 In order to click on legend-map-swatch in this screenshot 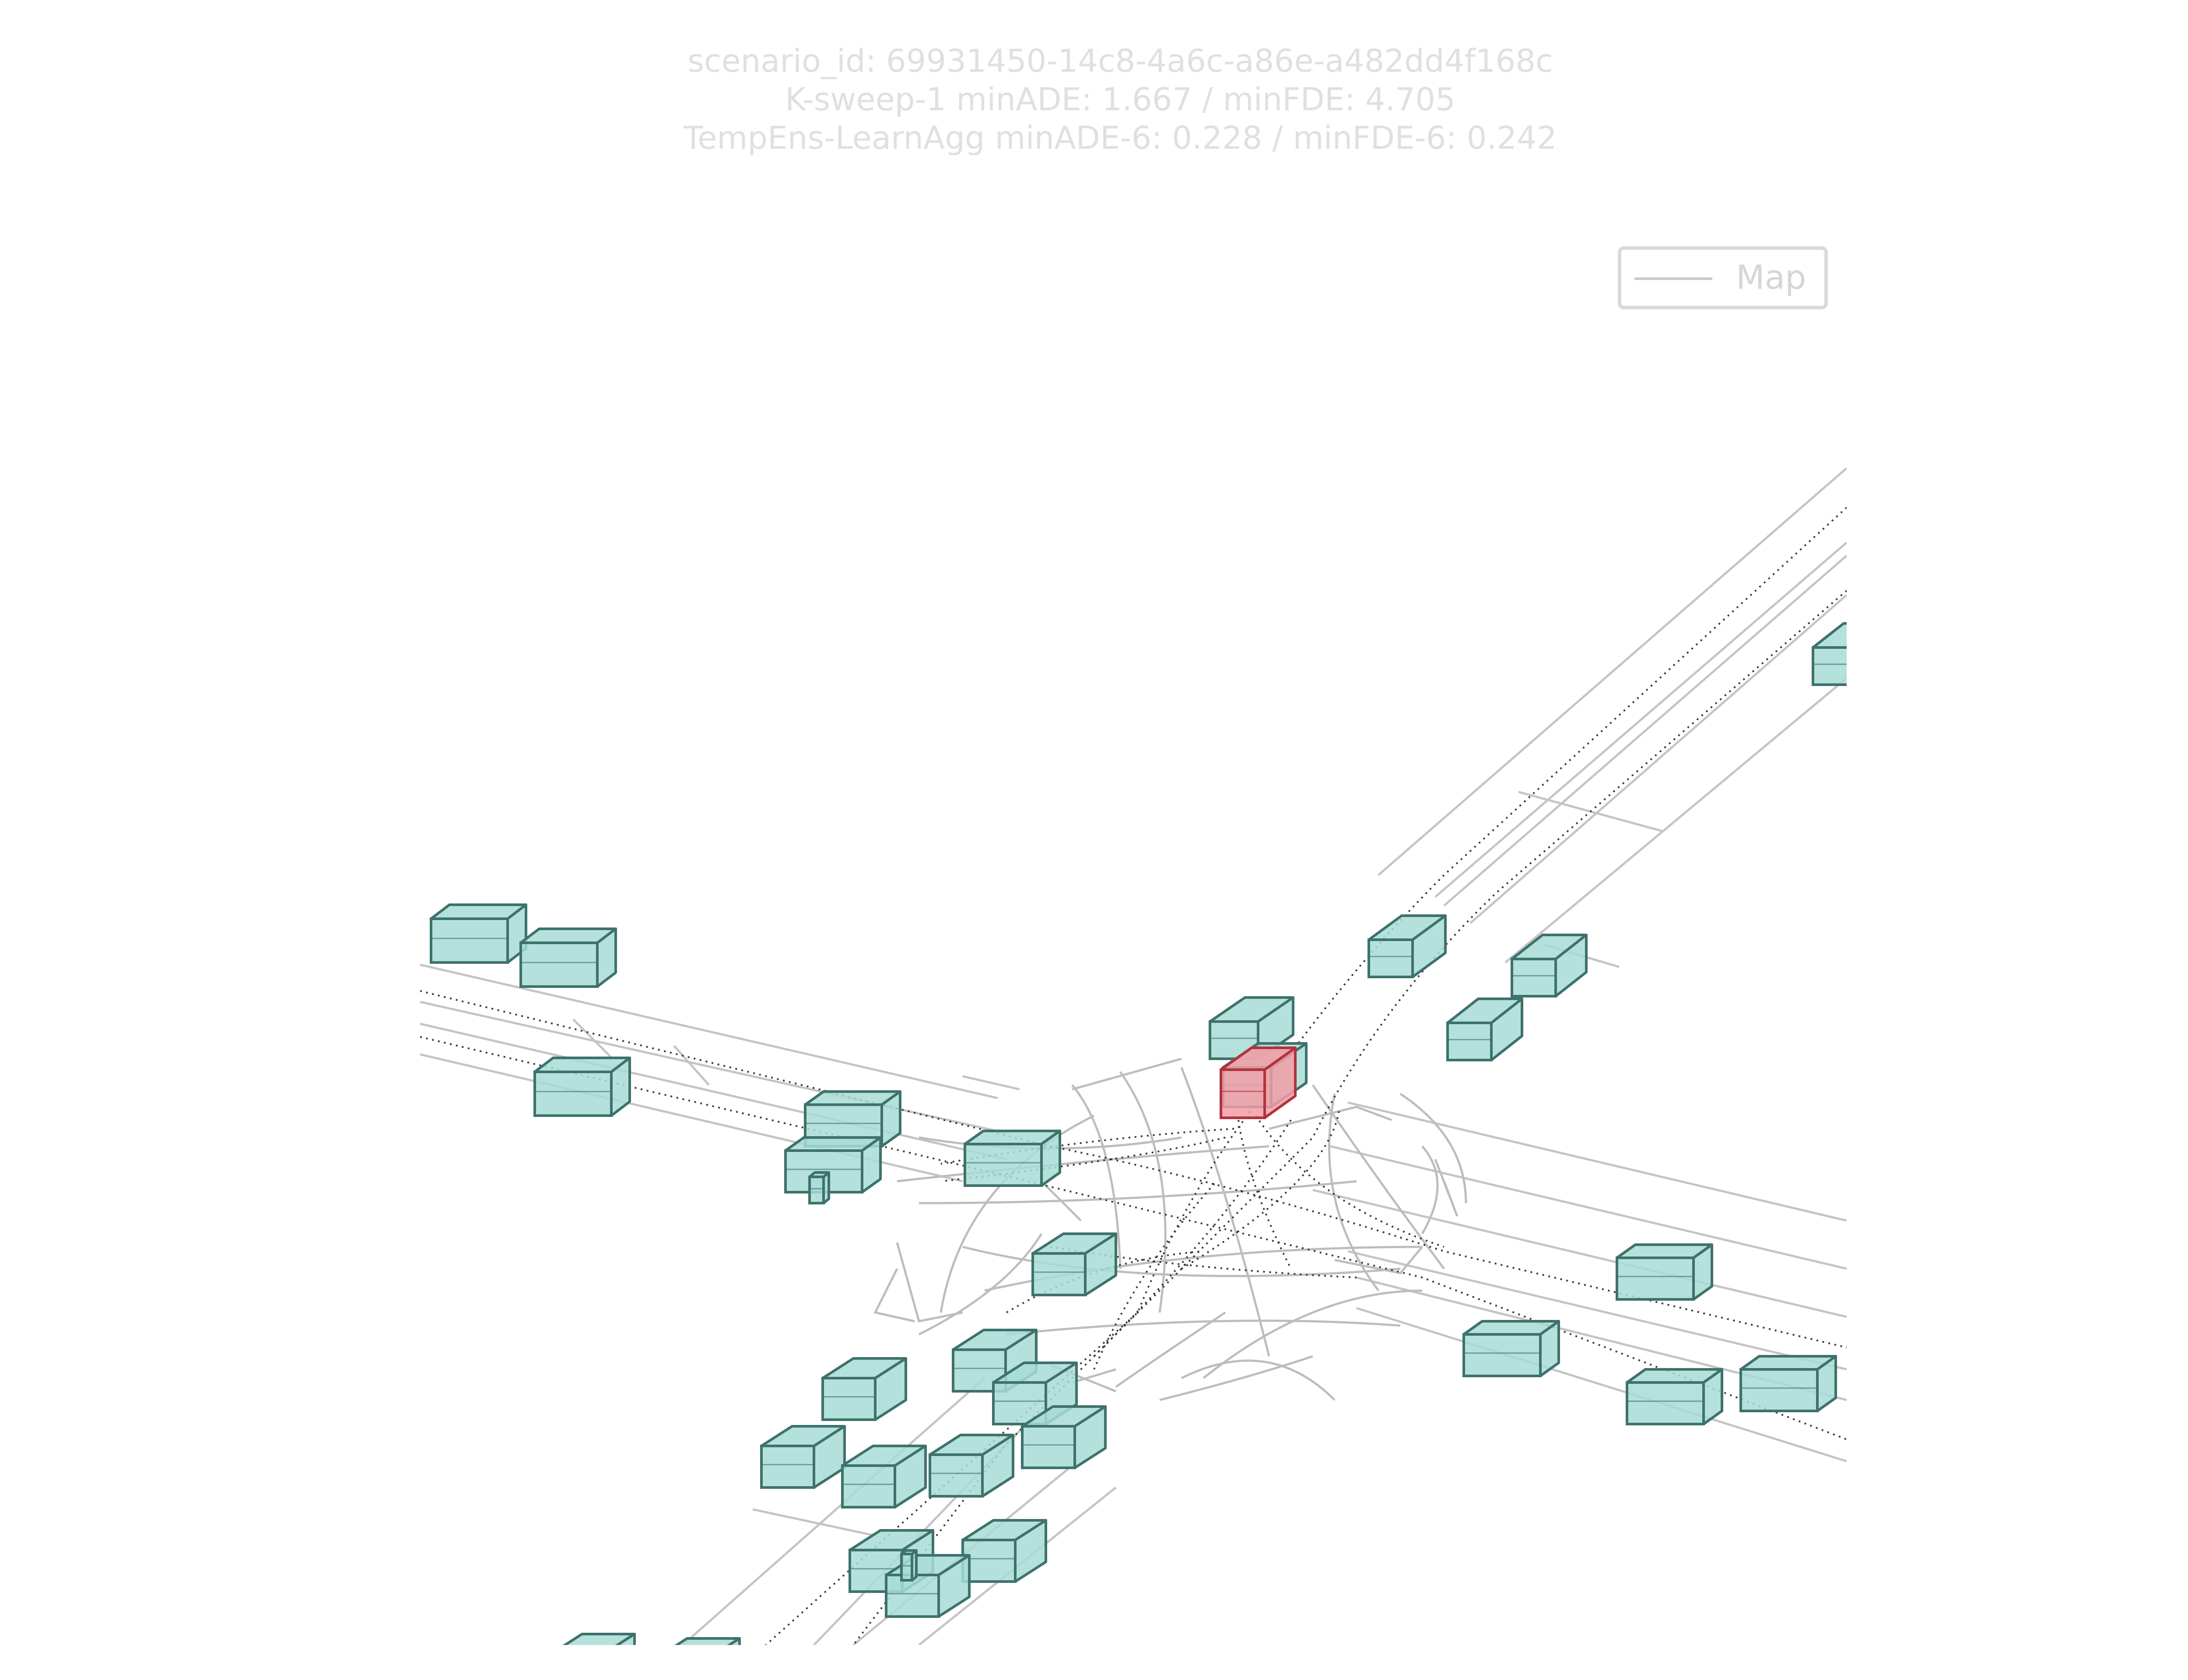, I will do `click(1673, 278)`.